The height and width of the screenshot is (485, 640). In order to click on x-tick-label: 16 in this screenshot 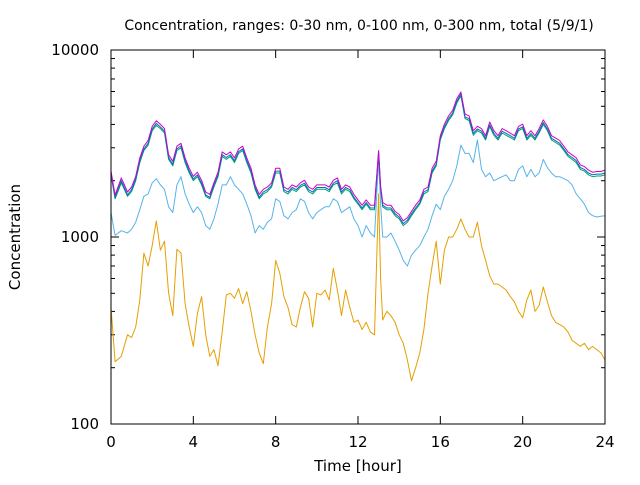, I will do `click(440, 442)`.